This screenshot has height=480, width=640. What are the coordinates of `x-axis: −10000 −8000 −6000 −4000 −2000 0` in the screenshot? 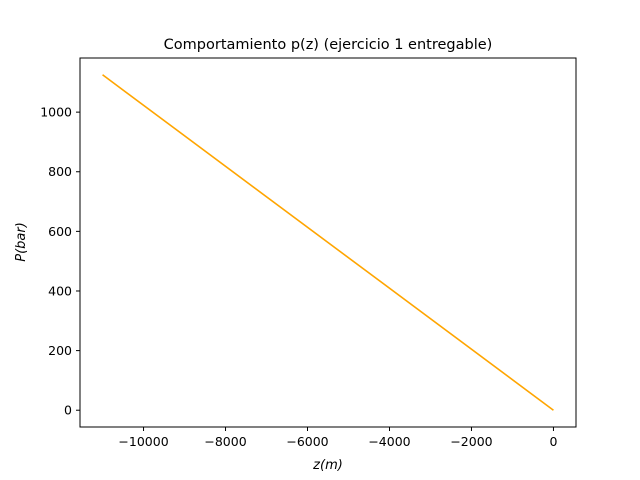 It's located at (337, 438).